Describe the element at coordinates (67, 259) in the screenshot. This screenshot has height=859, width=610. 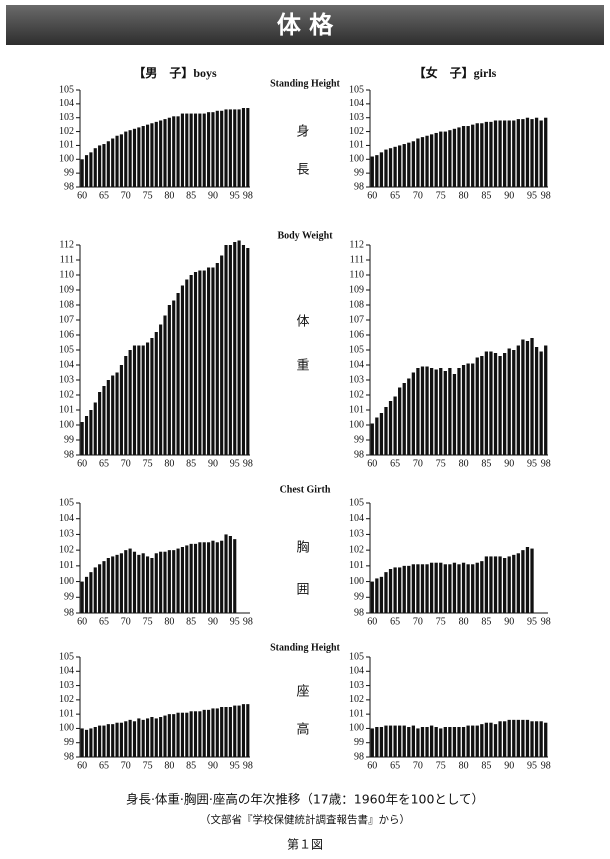
I see `y-tick-label: 111` at that location.